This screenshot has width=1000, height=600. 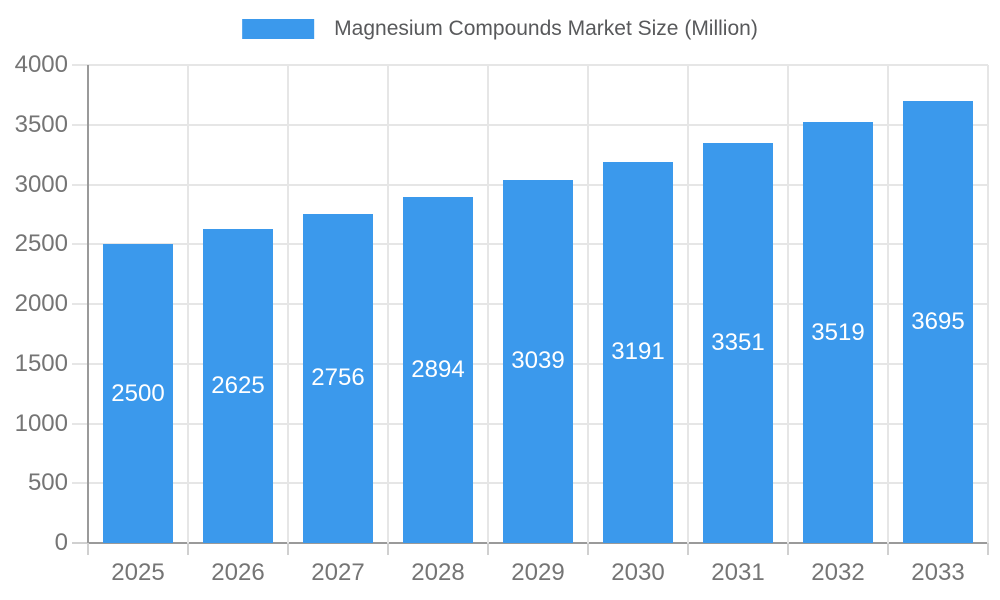 What do you see at coordinates (41, 423) in the screenshot?
I see `y-axis-label: 1000` at bounding box center [41, 423].